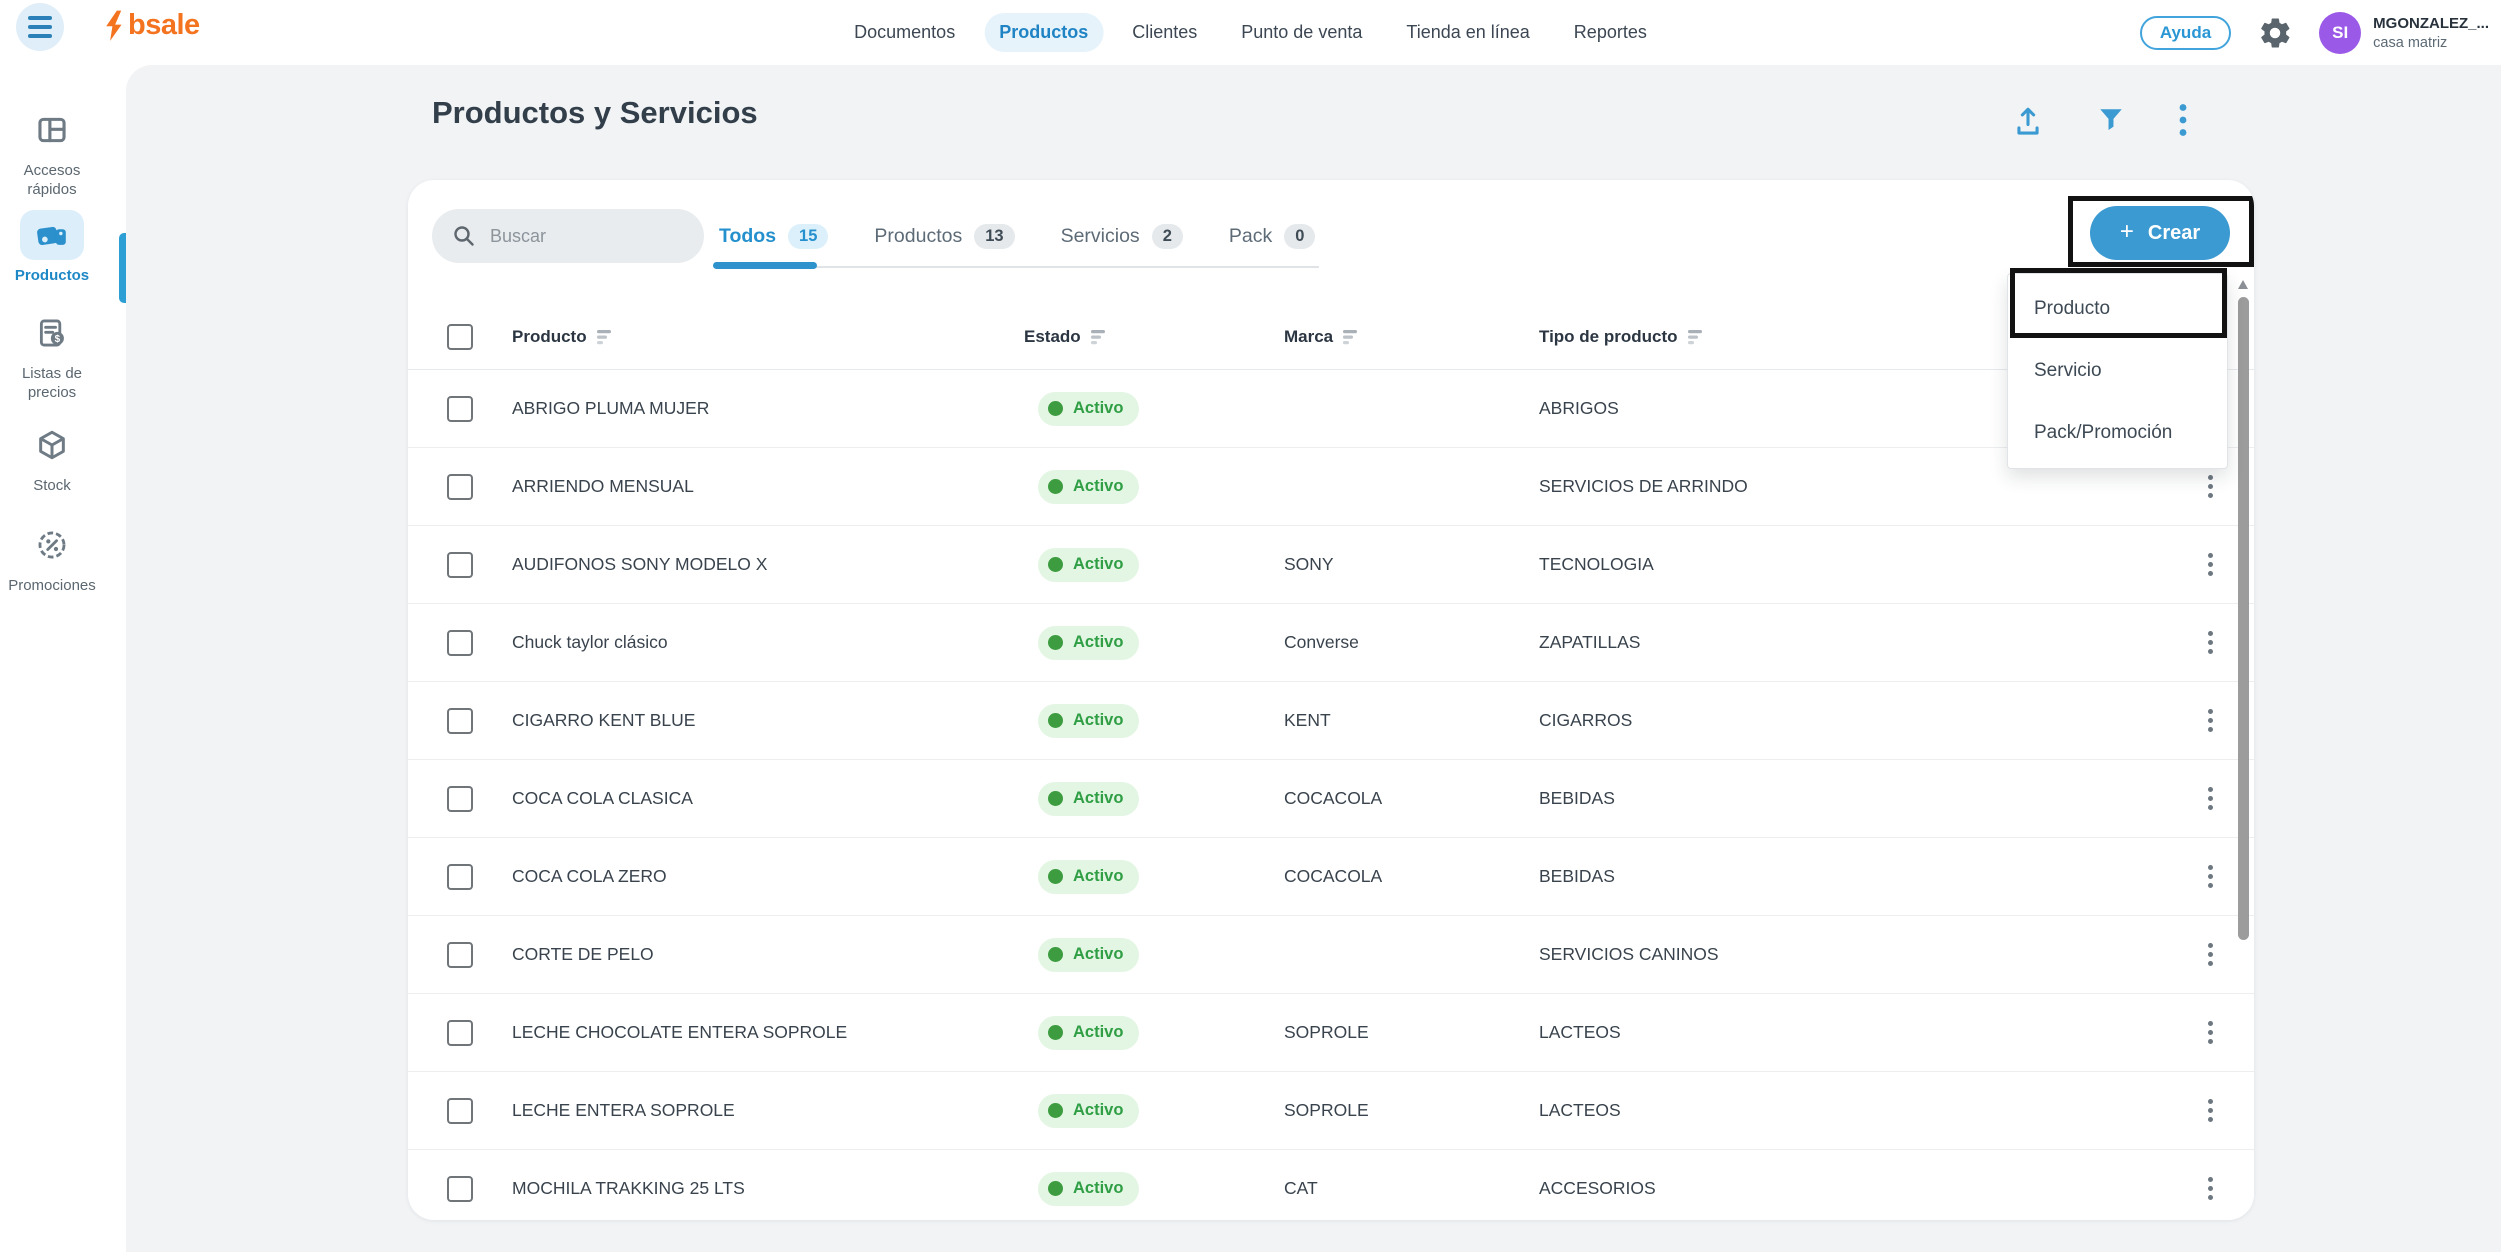  I want to click on scrollbar-thumb, so click(2243, 618).